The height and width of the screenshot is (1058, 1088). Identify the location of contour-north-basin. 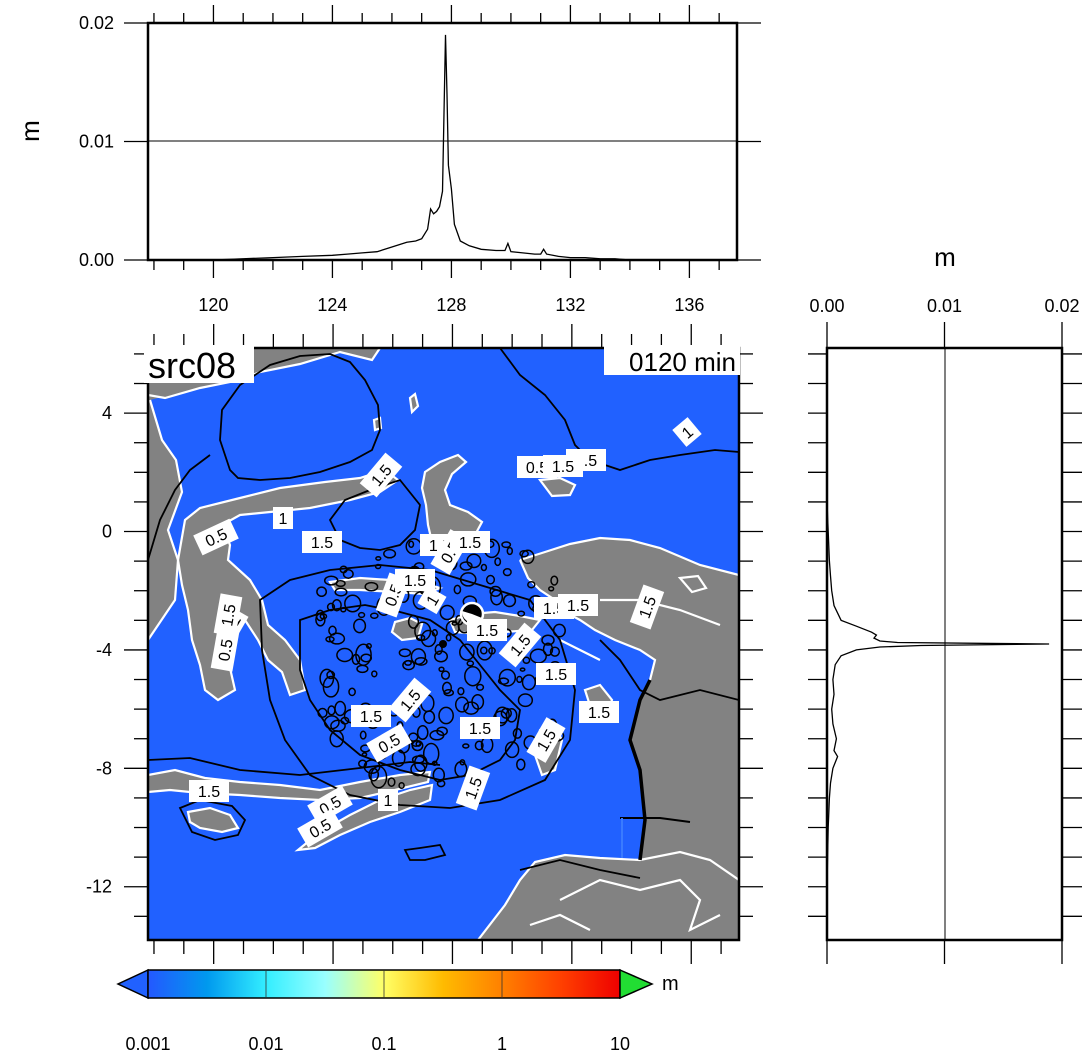
(300, 417).